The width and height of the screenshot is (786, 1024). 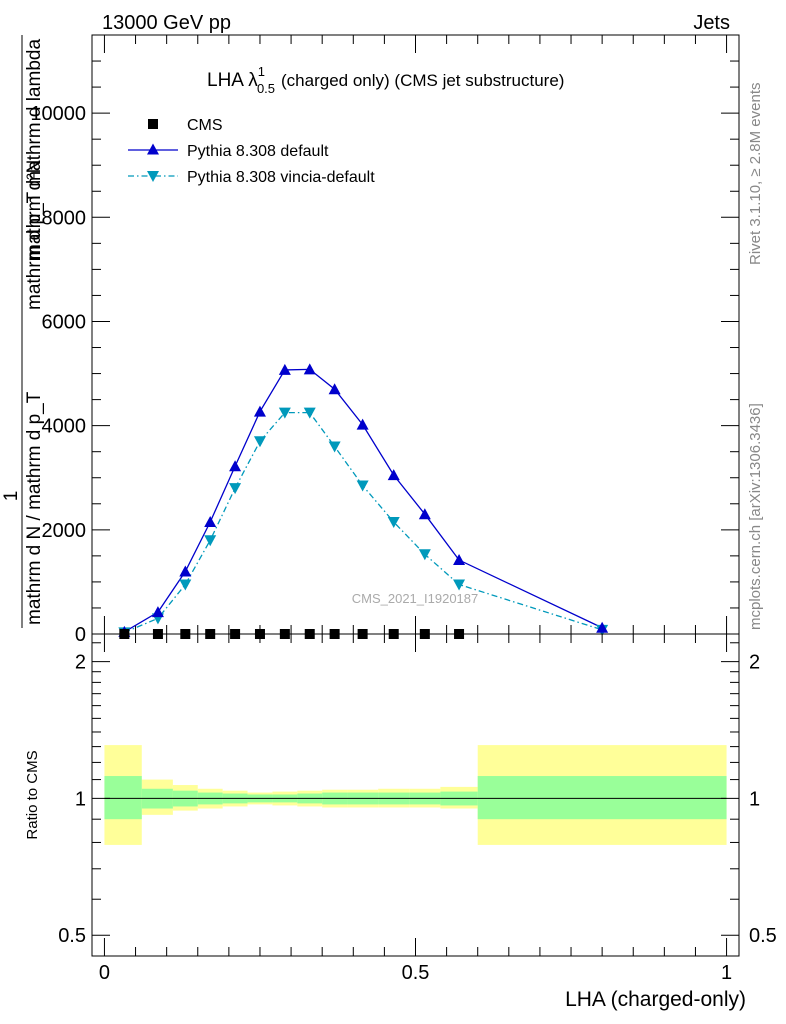 I want to click on ratio-ytick-label-right: 0.5, so click(x=763, y=936).